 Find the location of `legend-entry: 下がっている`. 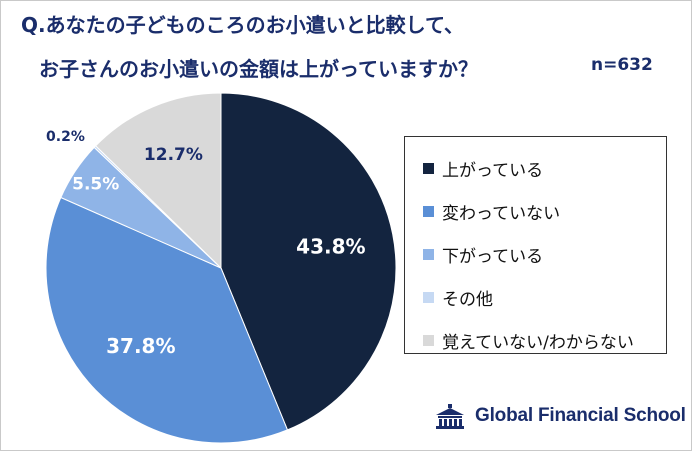

legend-entry: 下がっている is located at coordinates (544, 254).